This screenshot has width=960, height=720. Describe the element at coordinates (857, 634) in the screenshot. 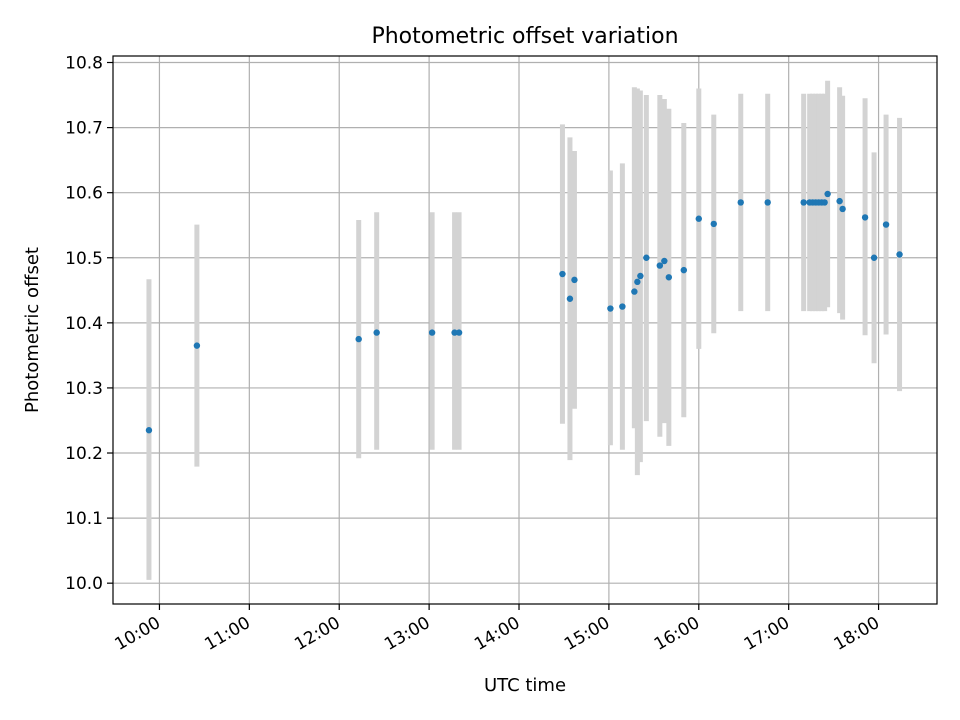

I see `x-tick-label: 18:00` at that location.